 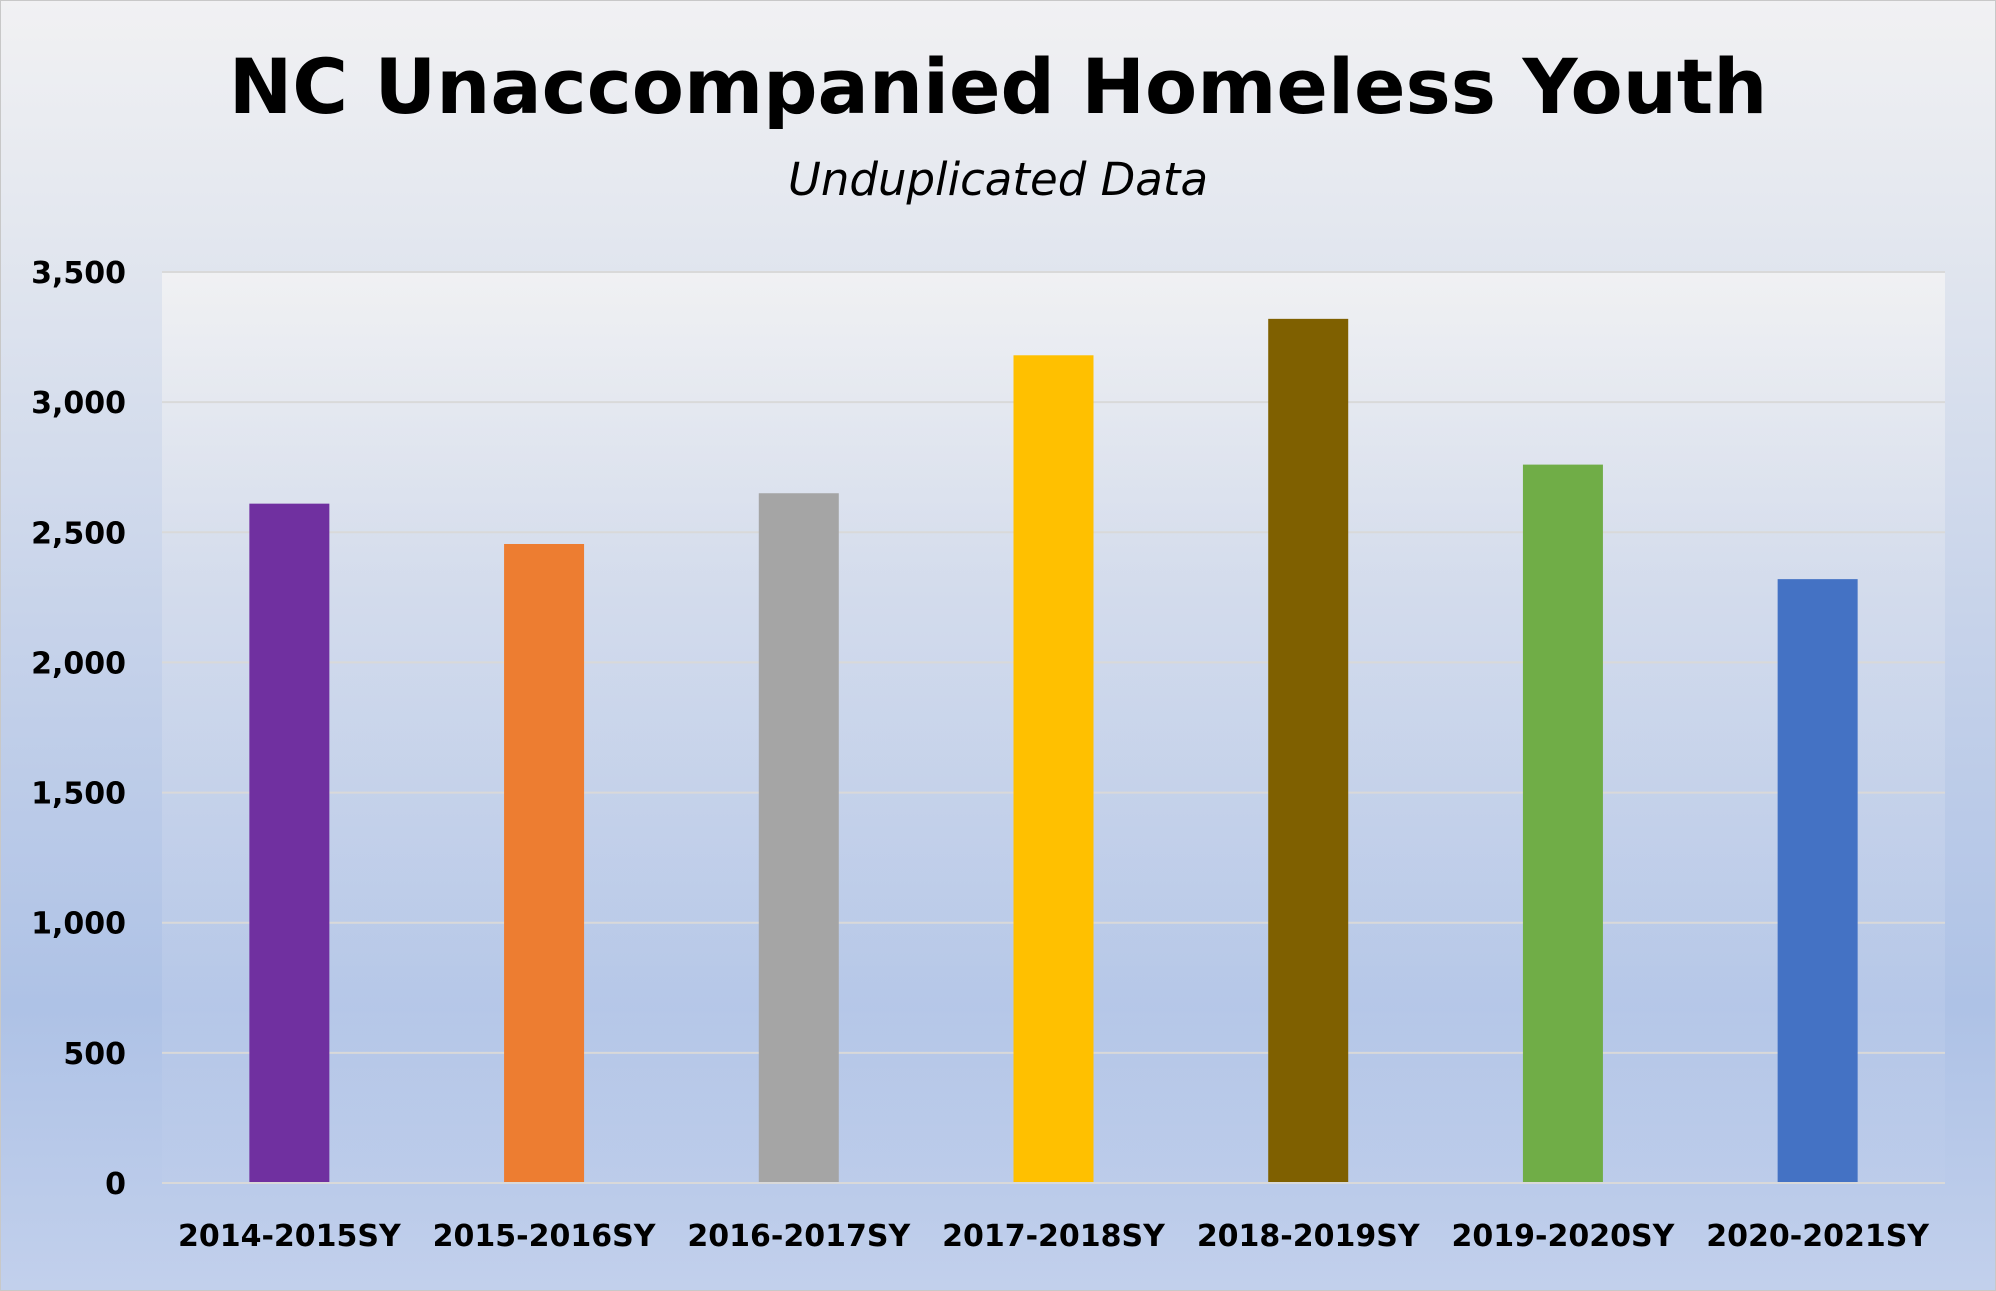 I want to click on y-tick-label: 500, so click(x=94, y=1054).